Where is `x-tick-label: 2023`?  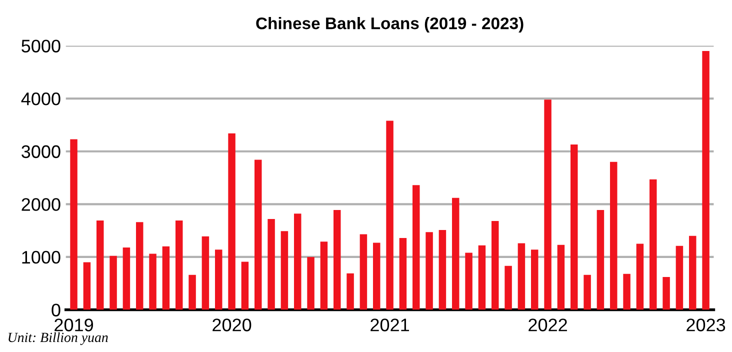
x-tick-label: 2023 is located at coordinates (706, 325).